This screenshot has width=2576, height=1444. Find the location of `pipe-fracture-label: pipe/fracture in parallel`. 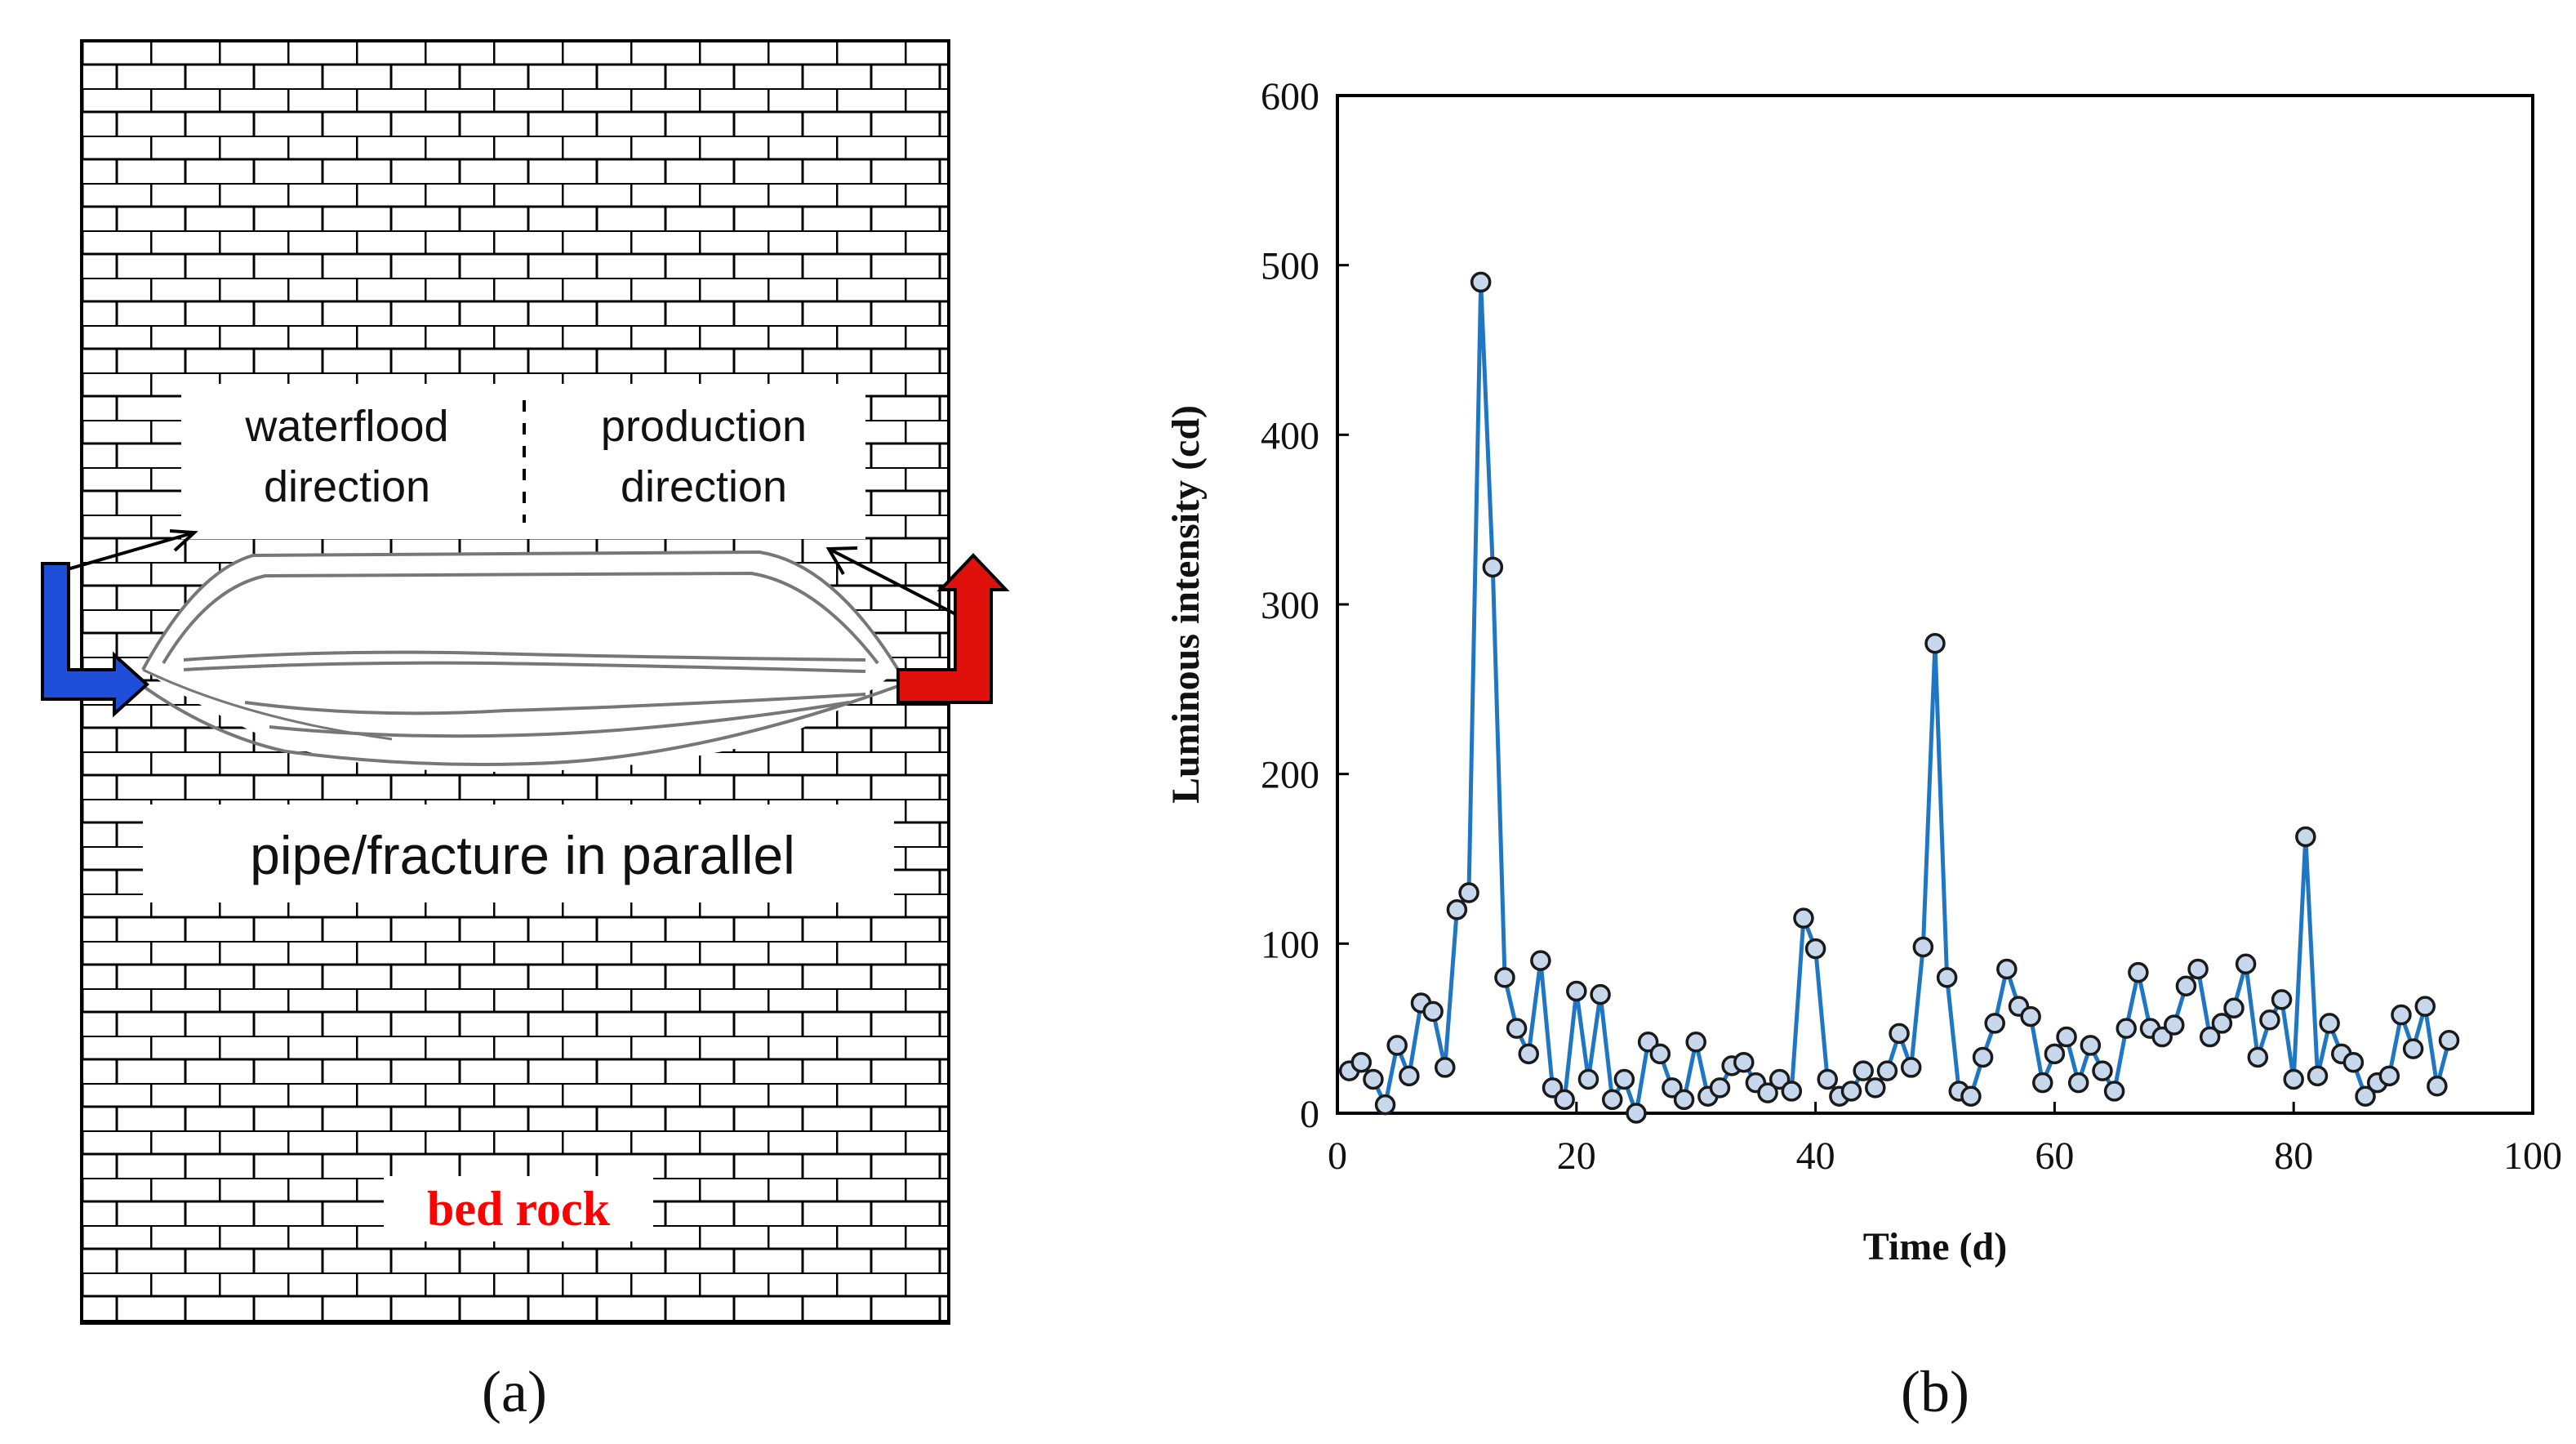

pipe-fracture-label: pipe/fracture in parallel is located at coordinates (522, 855).